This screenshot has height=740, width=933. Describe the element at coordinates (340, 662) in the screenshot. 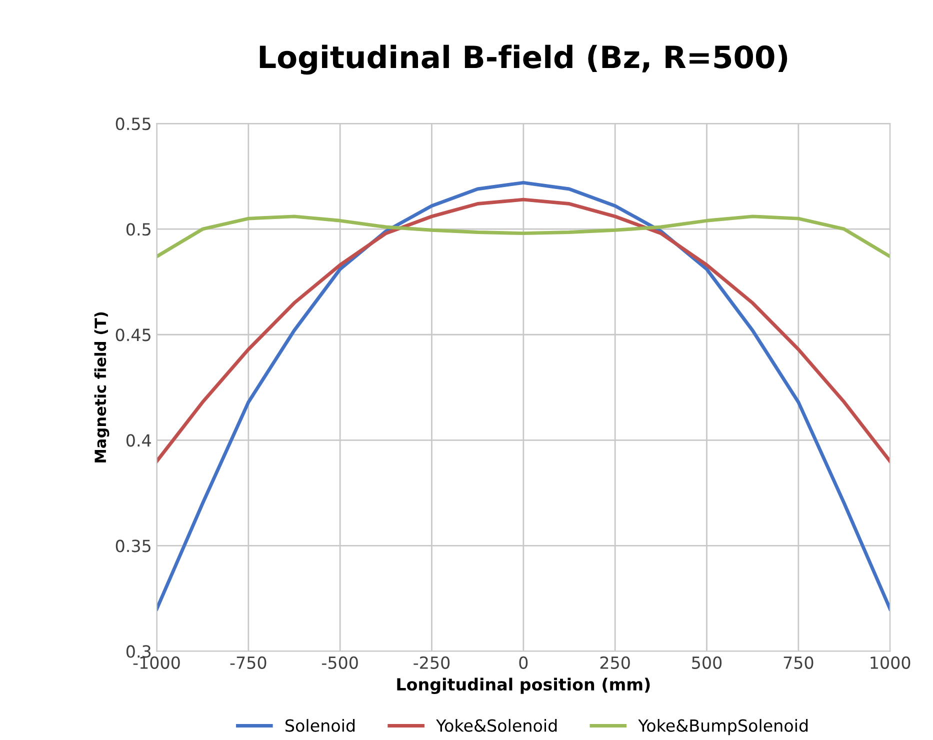

I see `x-tick-label: -500` at that location.